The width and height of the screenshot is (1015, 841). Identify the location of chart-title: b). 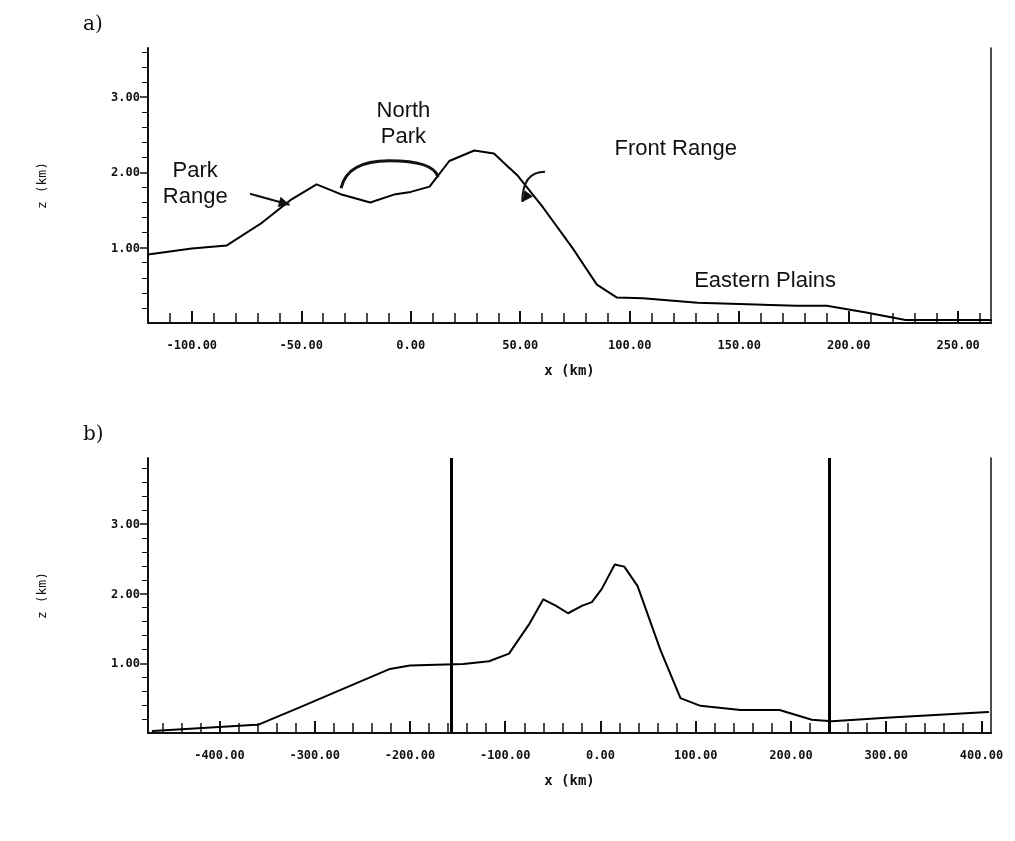
(93, 433).